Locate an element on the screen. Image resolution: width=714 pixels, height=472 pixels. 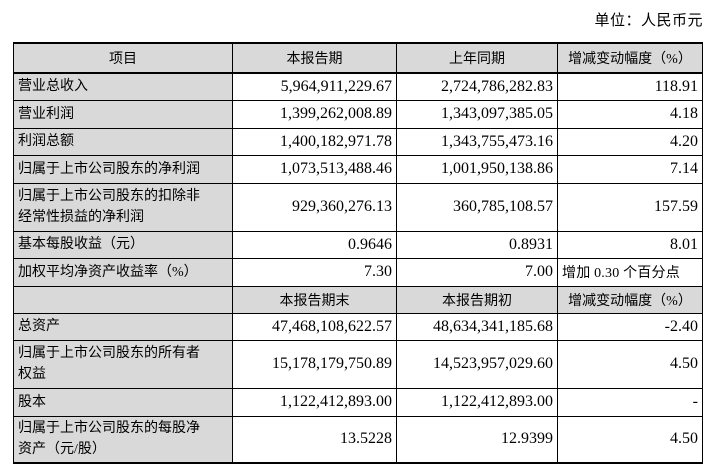
change-value: 4.20 is located at coordinates (630, 141).